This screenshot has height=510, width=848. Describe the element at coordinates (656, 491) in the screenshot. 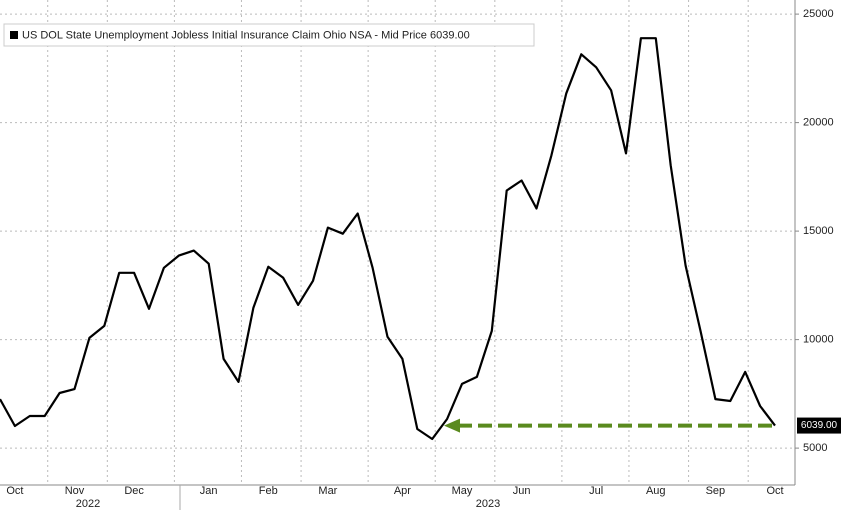

I see `x-tick-label: Aug` at that location.